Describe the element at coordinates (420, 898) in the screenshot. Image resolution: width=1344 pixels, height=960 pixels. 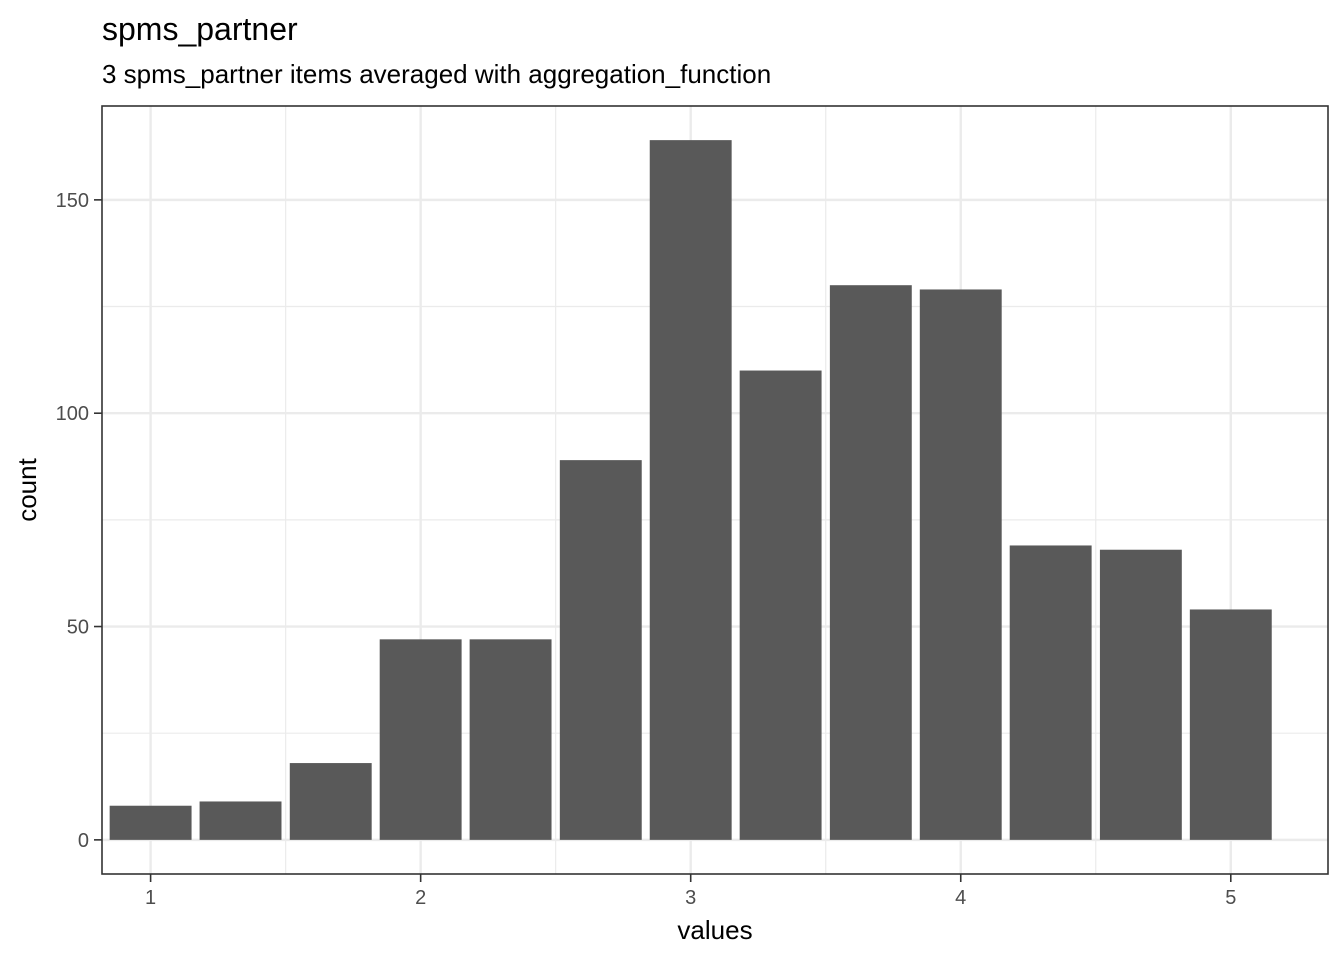
I see `x-tick-label: 2` at that location.